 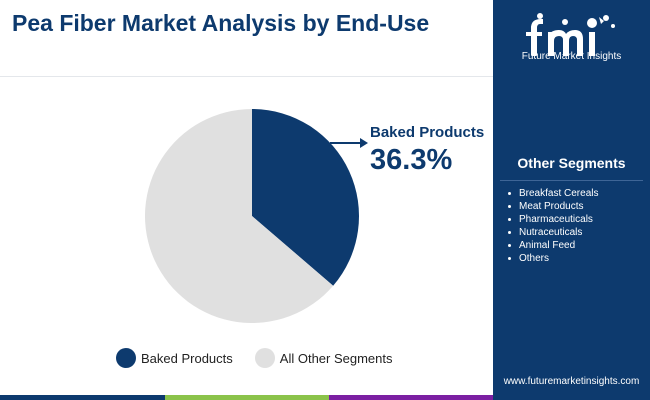 I want to click on legend-item-other-segments: All Other Segments, so click(x=323, y=358).